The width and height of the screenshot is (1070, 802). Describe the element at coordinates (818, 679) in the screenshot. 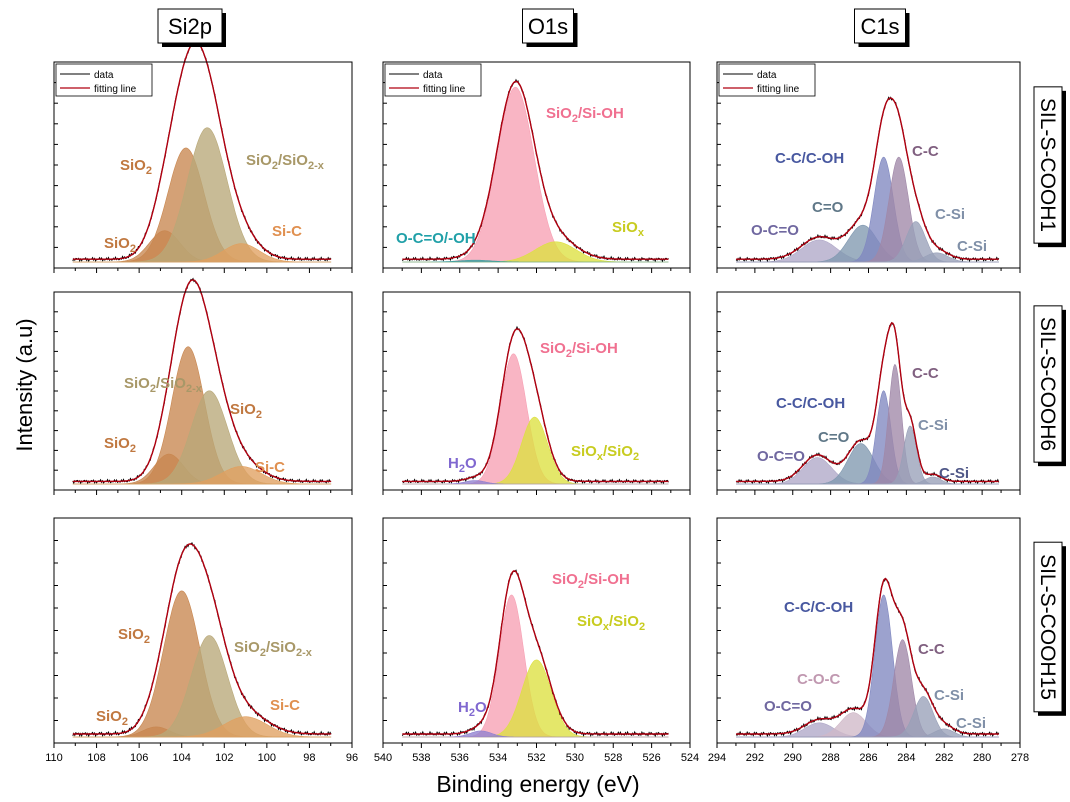

I see `peak-annotation: C-O-C` at that location.